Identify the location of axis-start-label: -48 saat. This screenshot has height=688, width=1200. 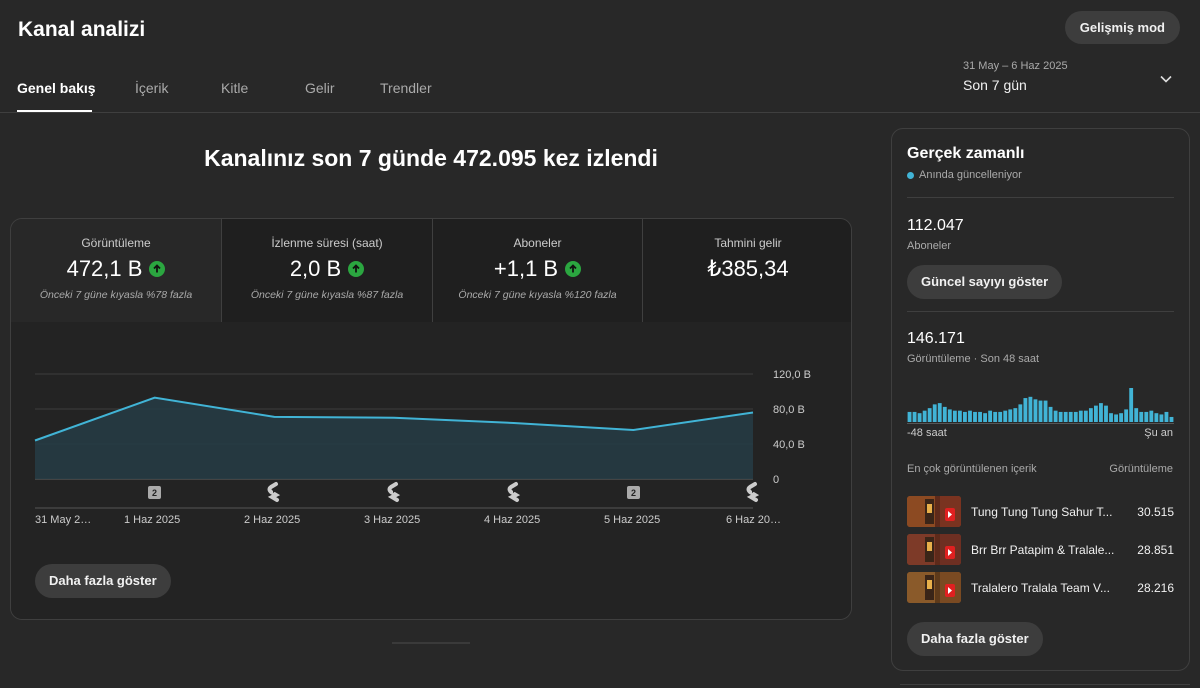
(927, 433).